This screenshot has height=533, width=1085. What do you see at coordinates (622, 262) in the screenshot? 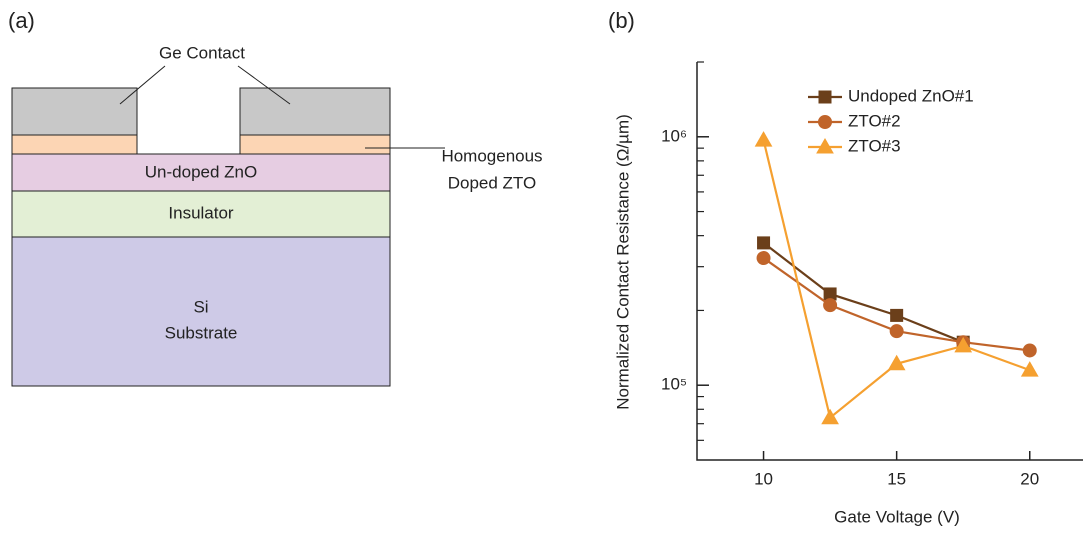
I see `y-axis-label: Normalized Contact Resistance (Ω/µm)` at bounding box center [622, 262].